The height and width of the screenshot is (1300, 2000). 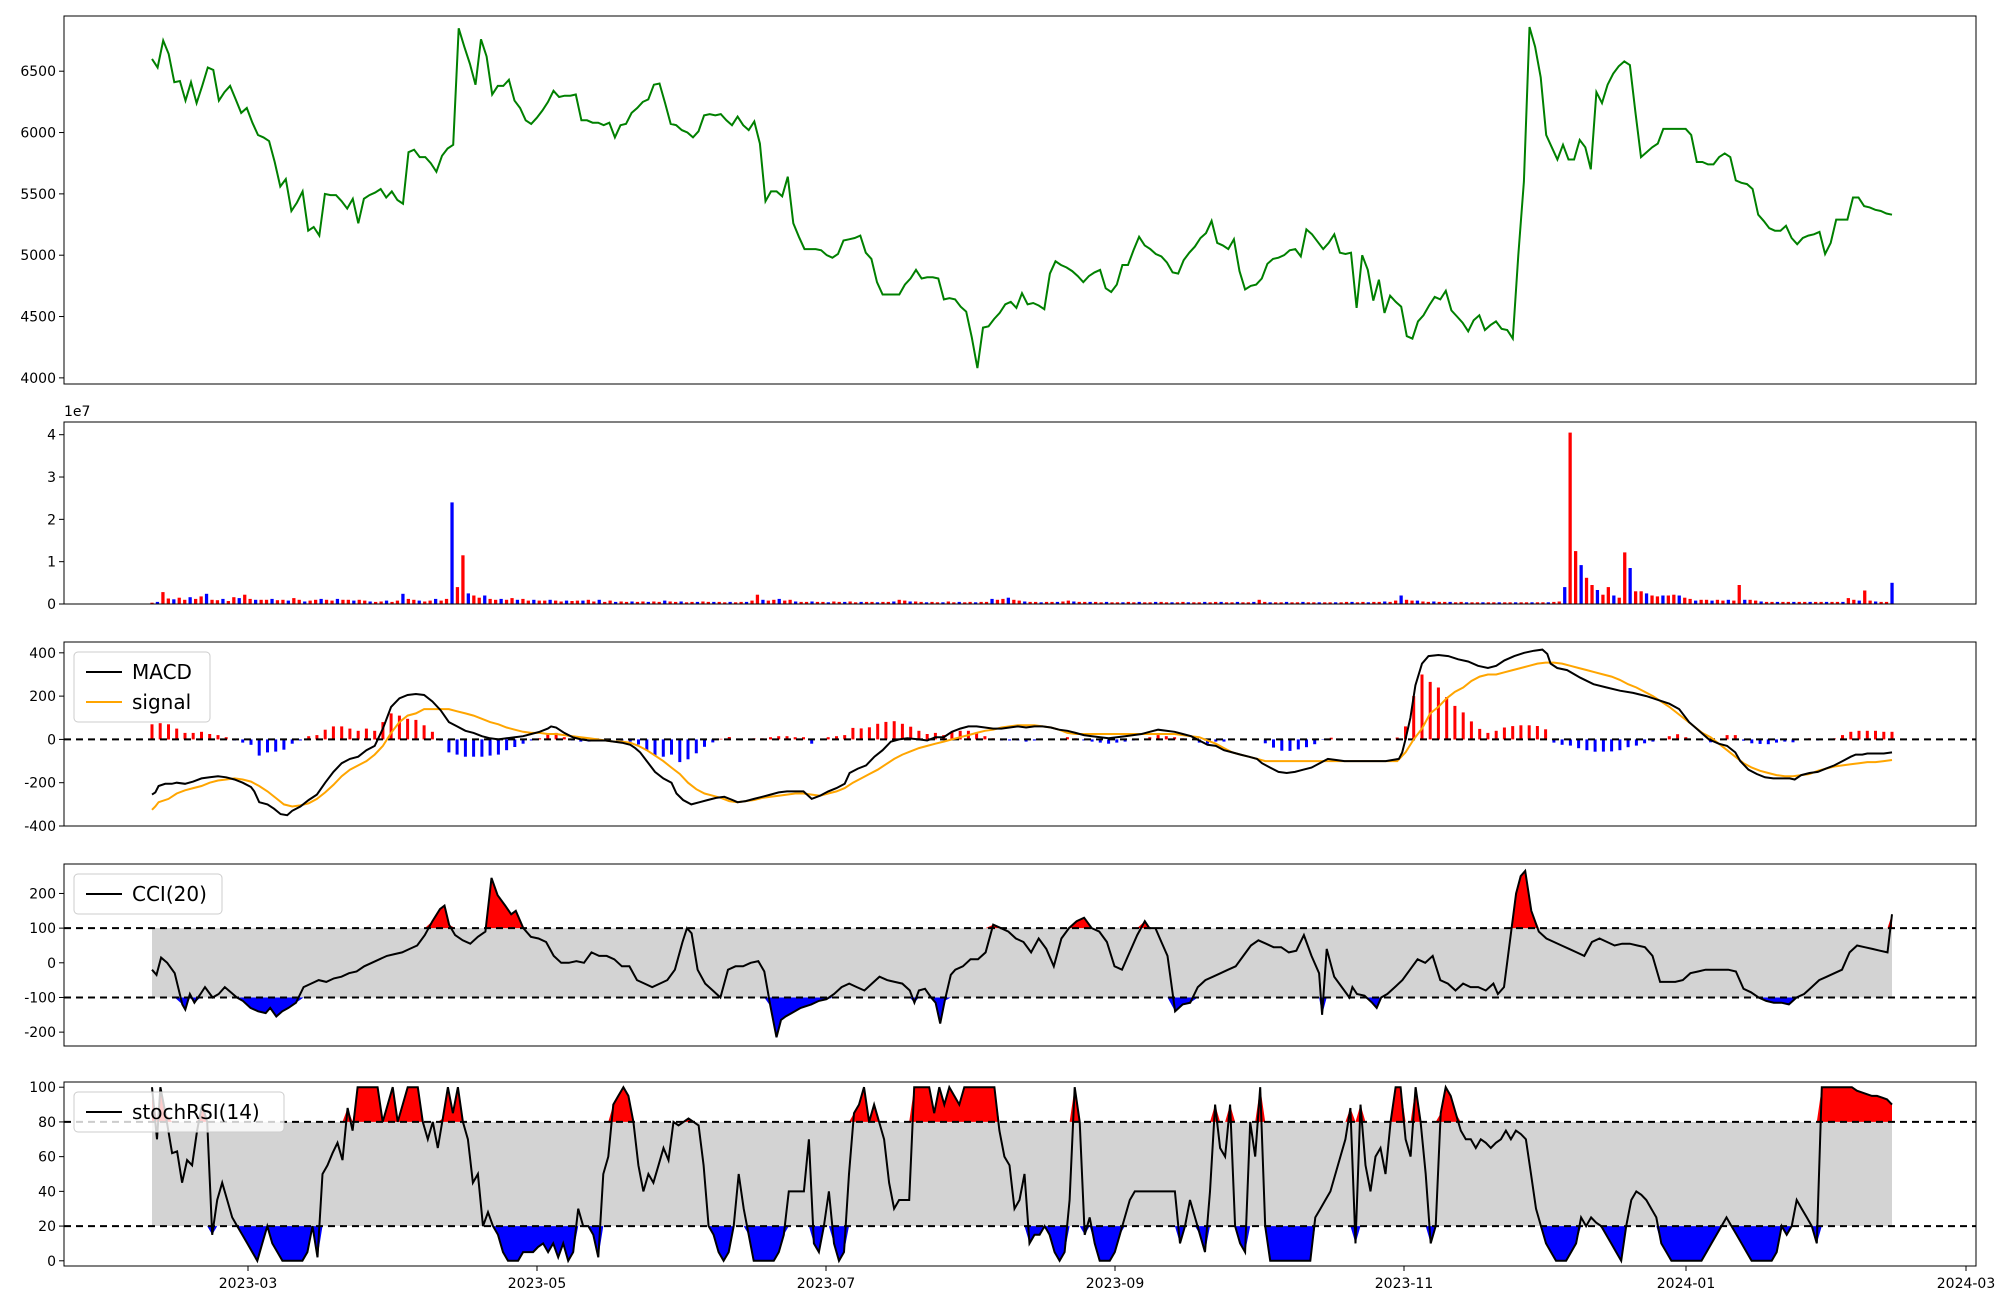 What do you see at coordinates (77, 412) in the screenshot?
I see `volume-scale-label: 1e7` at bounding box center [77, 412].